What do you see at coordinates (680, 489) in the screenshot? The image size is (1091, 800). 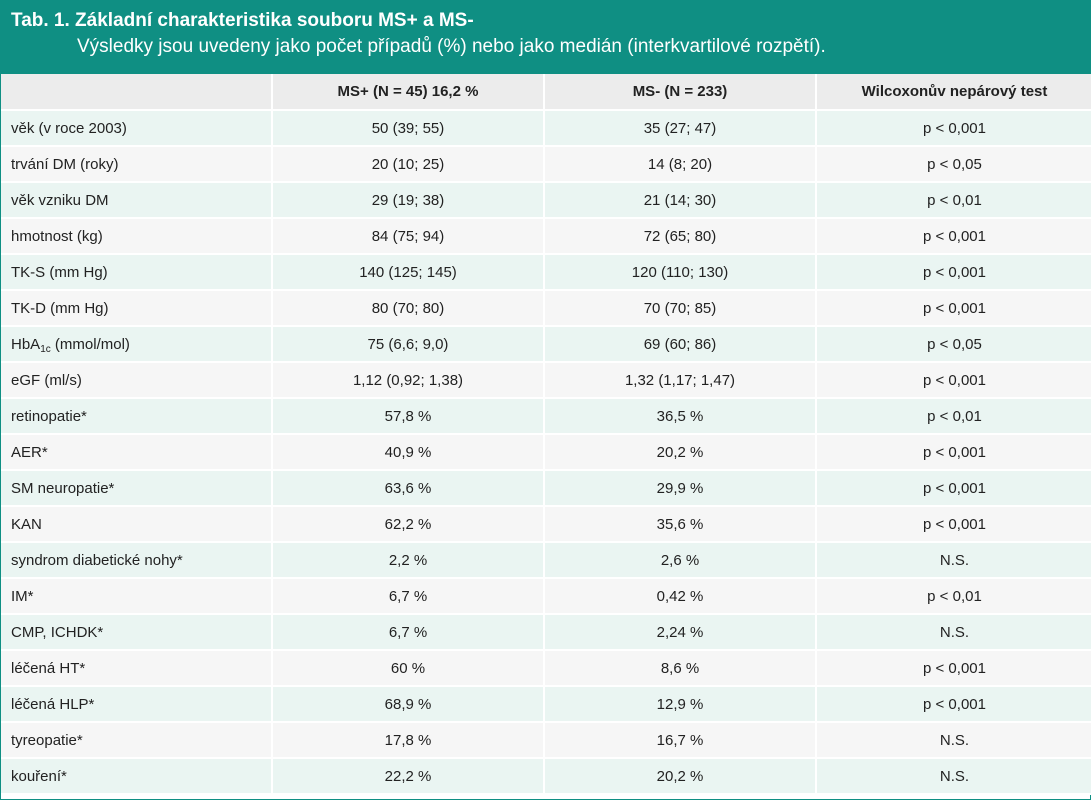 I see `ms-minus-value: 29,9 %` at bounding box center [680, 489].